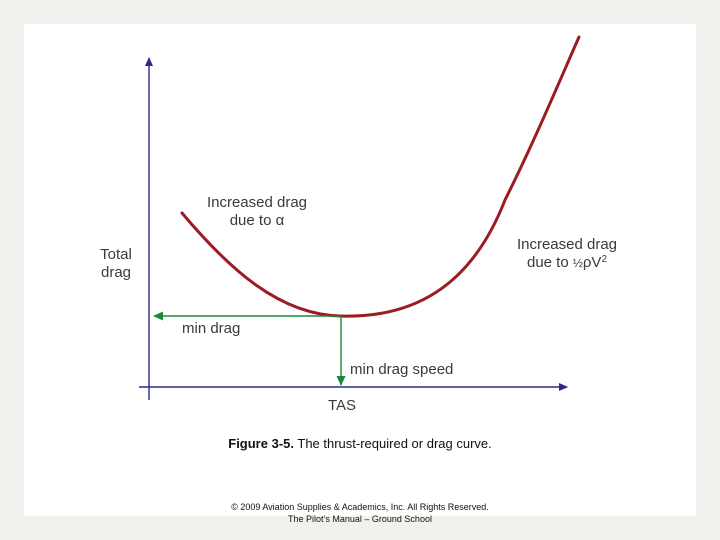 The width and height of the screenshot is (720, 540). I want to click on figure-number: Figure 3-5., so click(261, 443).